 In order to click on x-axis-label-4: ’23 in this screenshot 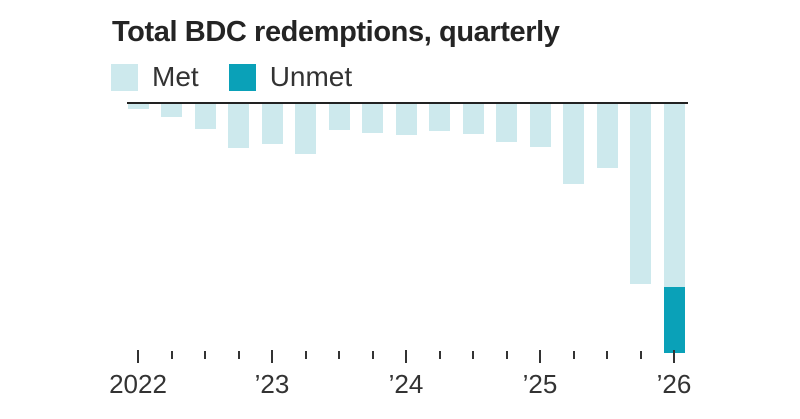, I will do `click(272, 384)`.